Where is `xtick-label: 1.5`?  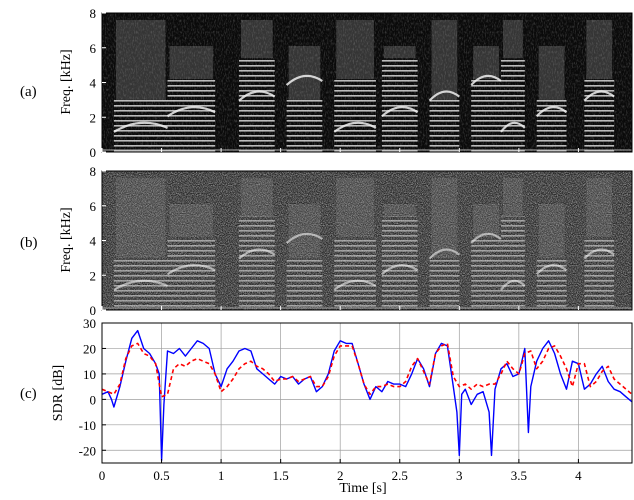
xtick-label: 1.5 is located at coordinates (281, 475).